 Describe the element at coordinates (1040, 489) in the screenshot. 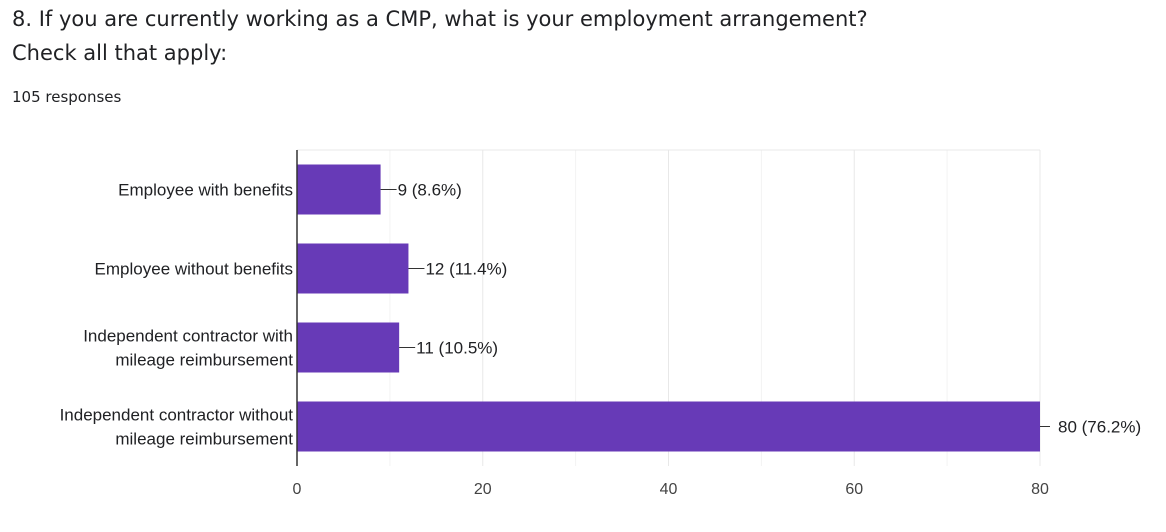

I see `x-tick-label: 80` at that location.